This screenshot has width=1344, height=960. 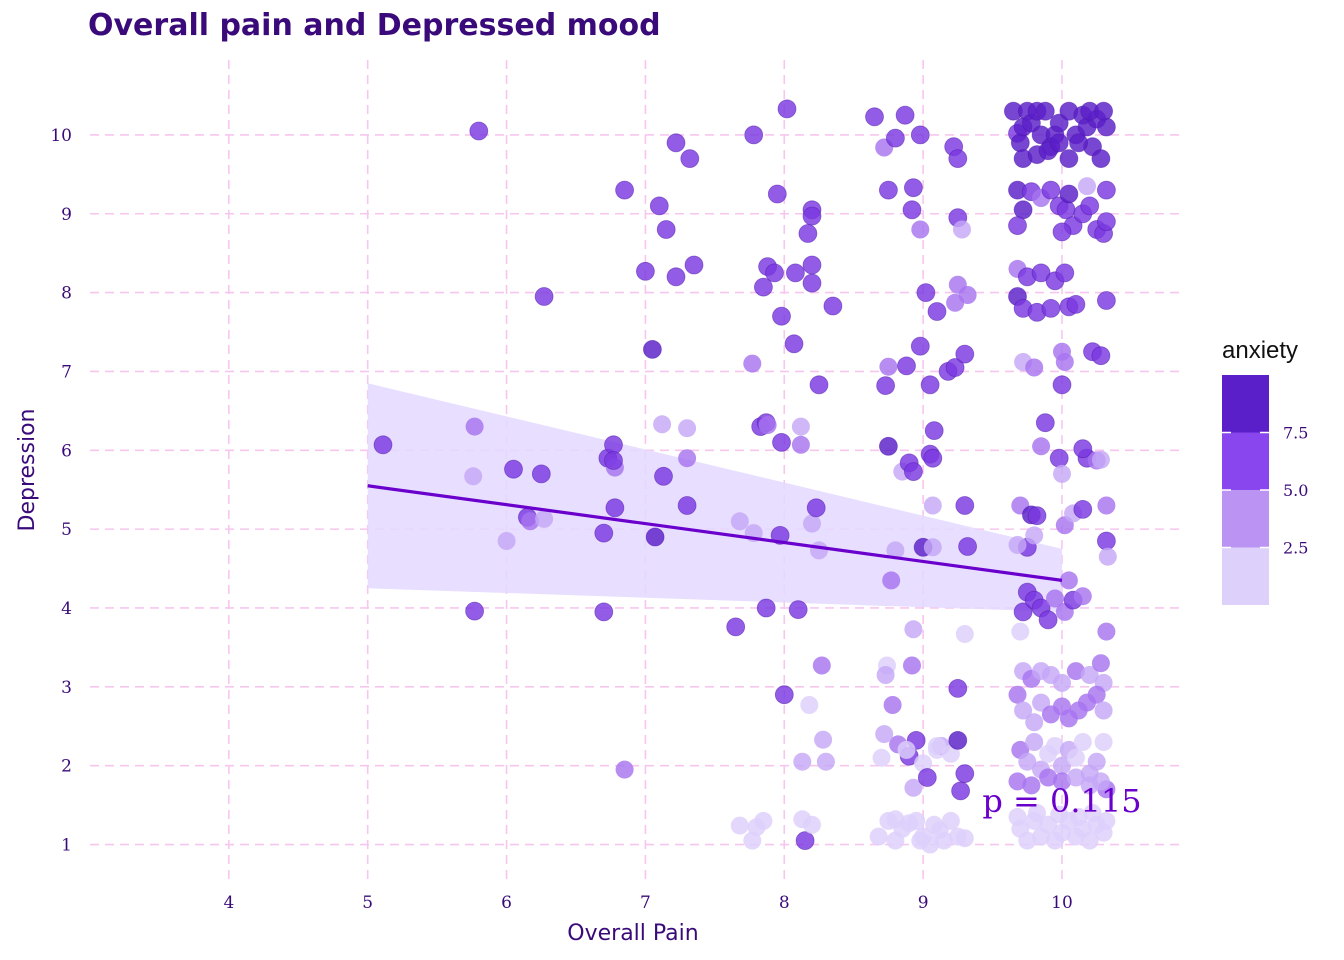 What do you see at coordinates (923, 903) in the screenshot?
I see `x-tick-label: 9` at bounding box center [923, 903].